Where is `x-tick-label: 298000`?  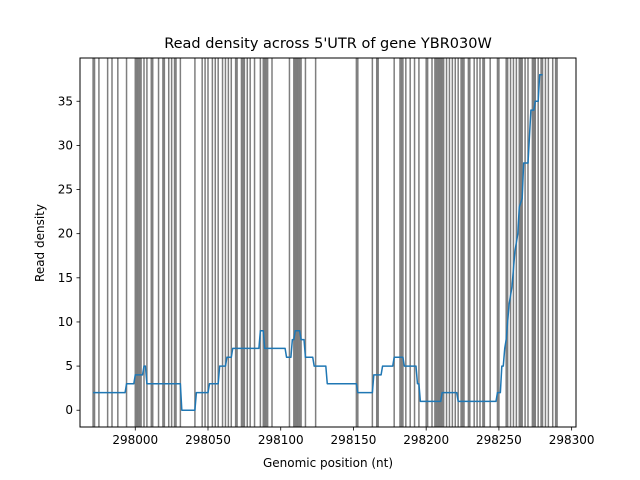
x-tick-label: 298000 is located at coordinates (135, 440).